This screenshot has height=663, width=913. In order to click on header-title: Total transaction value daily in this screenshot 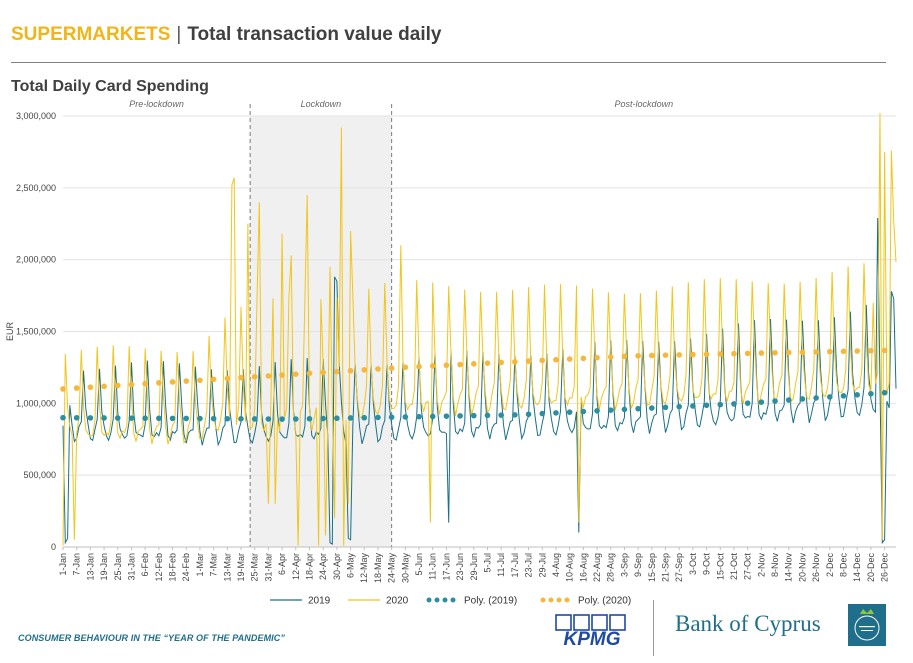, I will do `click(314, 34)`.